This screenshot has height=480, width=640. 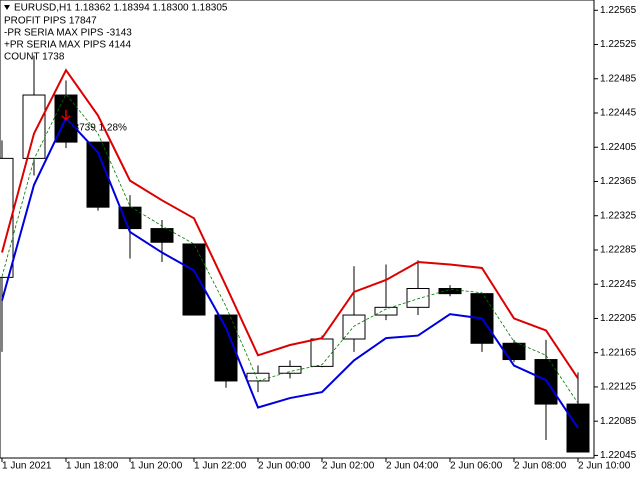 What do you see at coordinates (618, 387) in the screenshot?
I see `y-tick-label: 1.22125` at bounding box center [618, 387].